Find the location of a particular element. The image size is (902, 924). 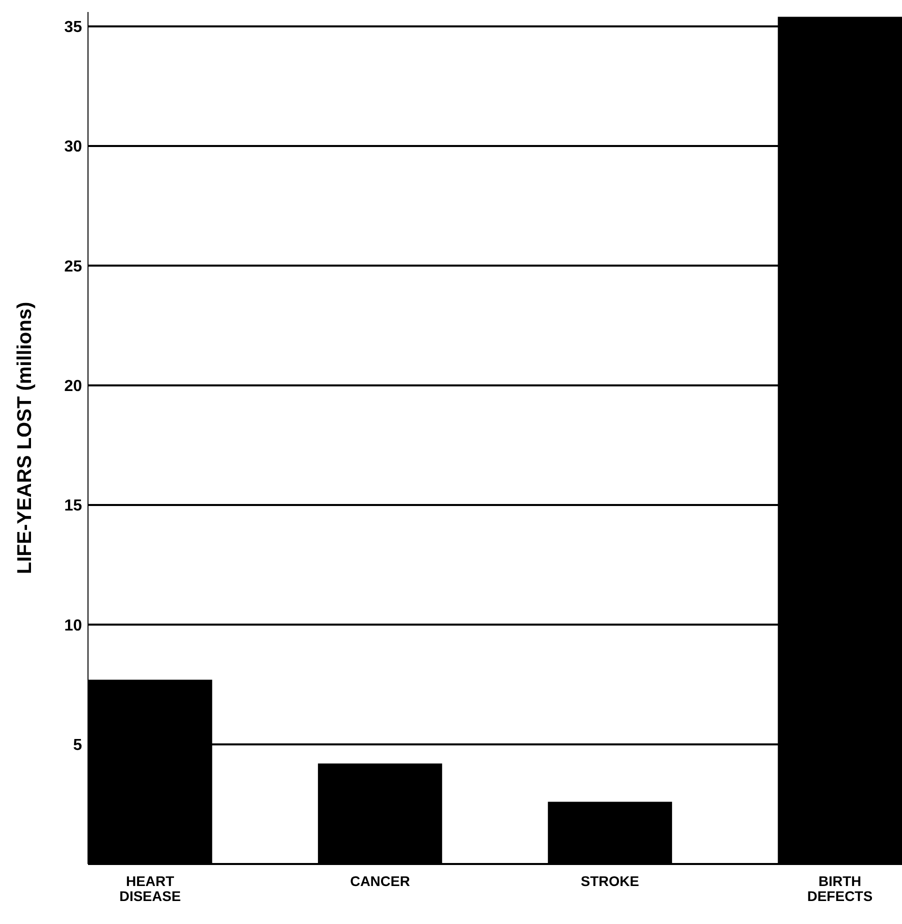

x-tick-label: CANCER is located at coordinates (380, 881).